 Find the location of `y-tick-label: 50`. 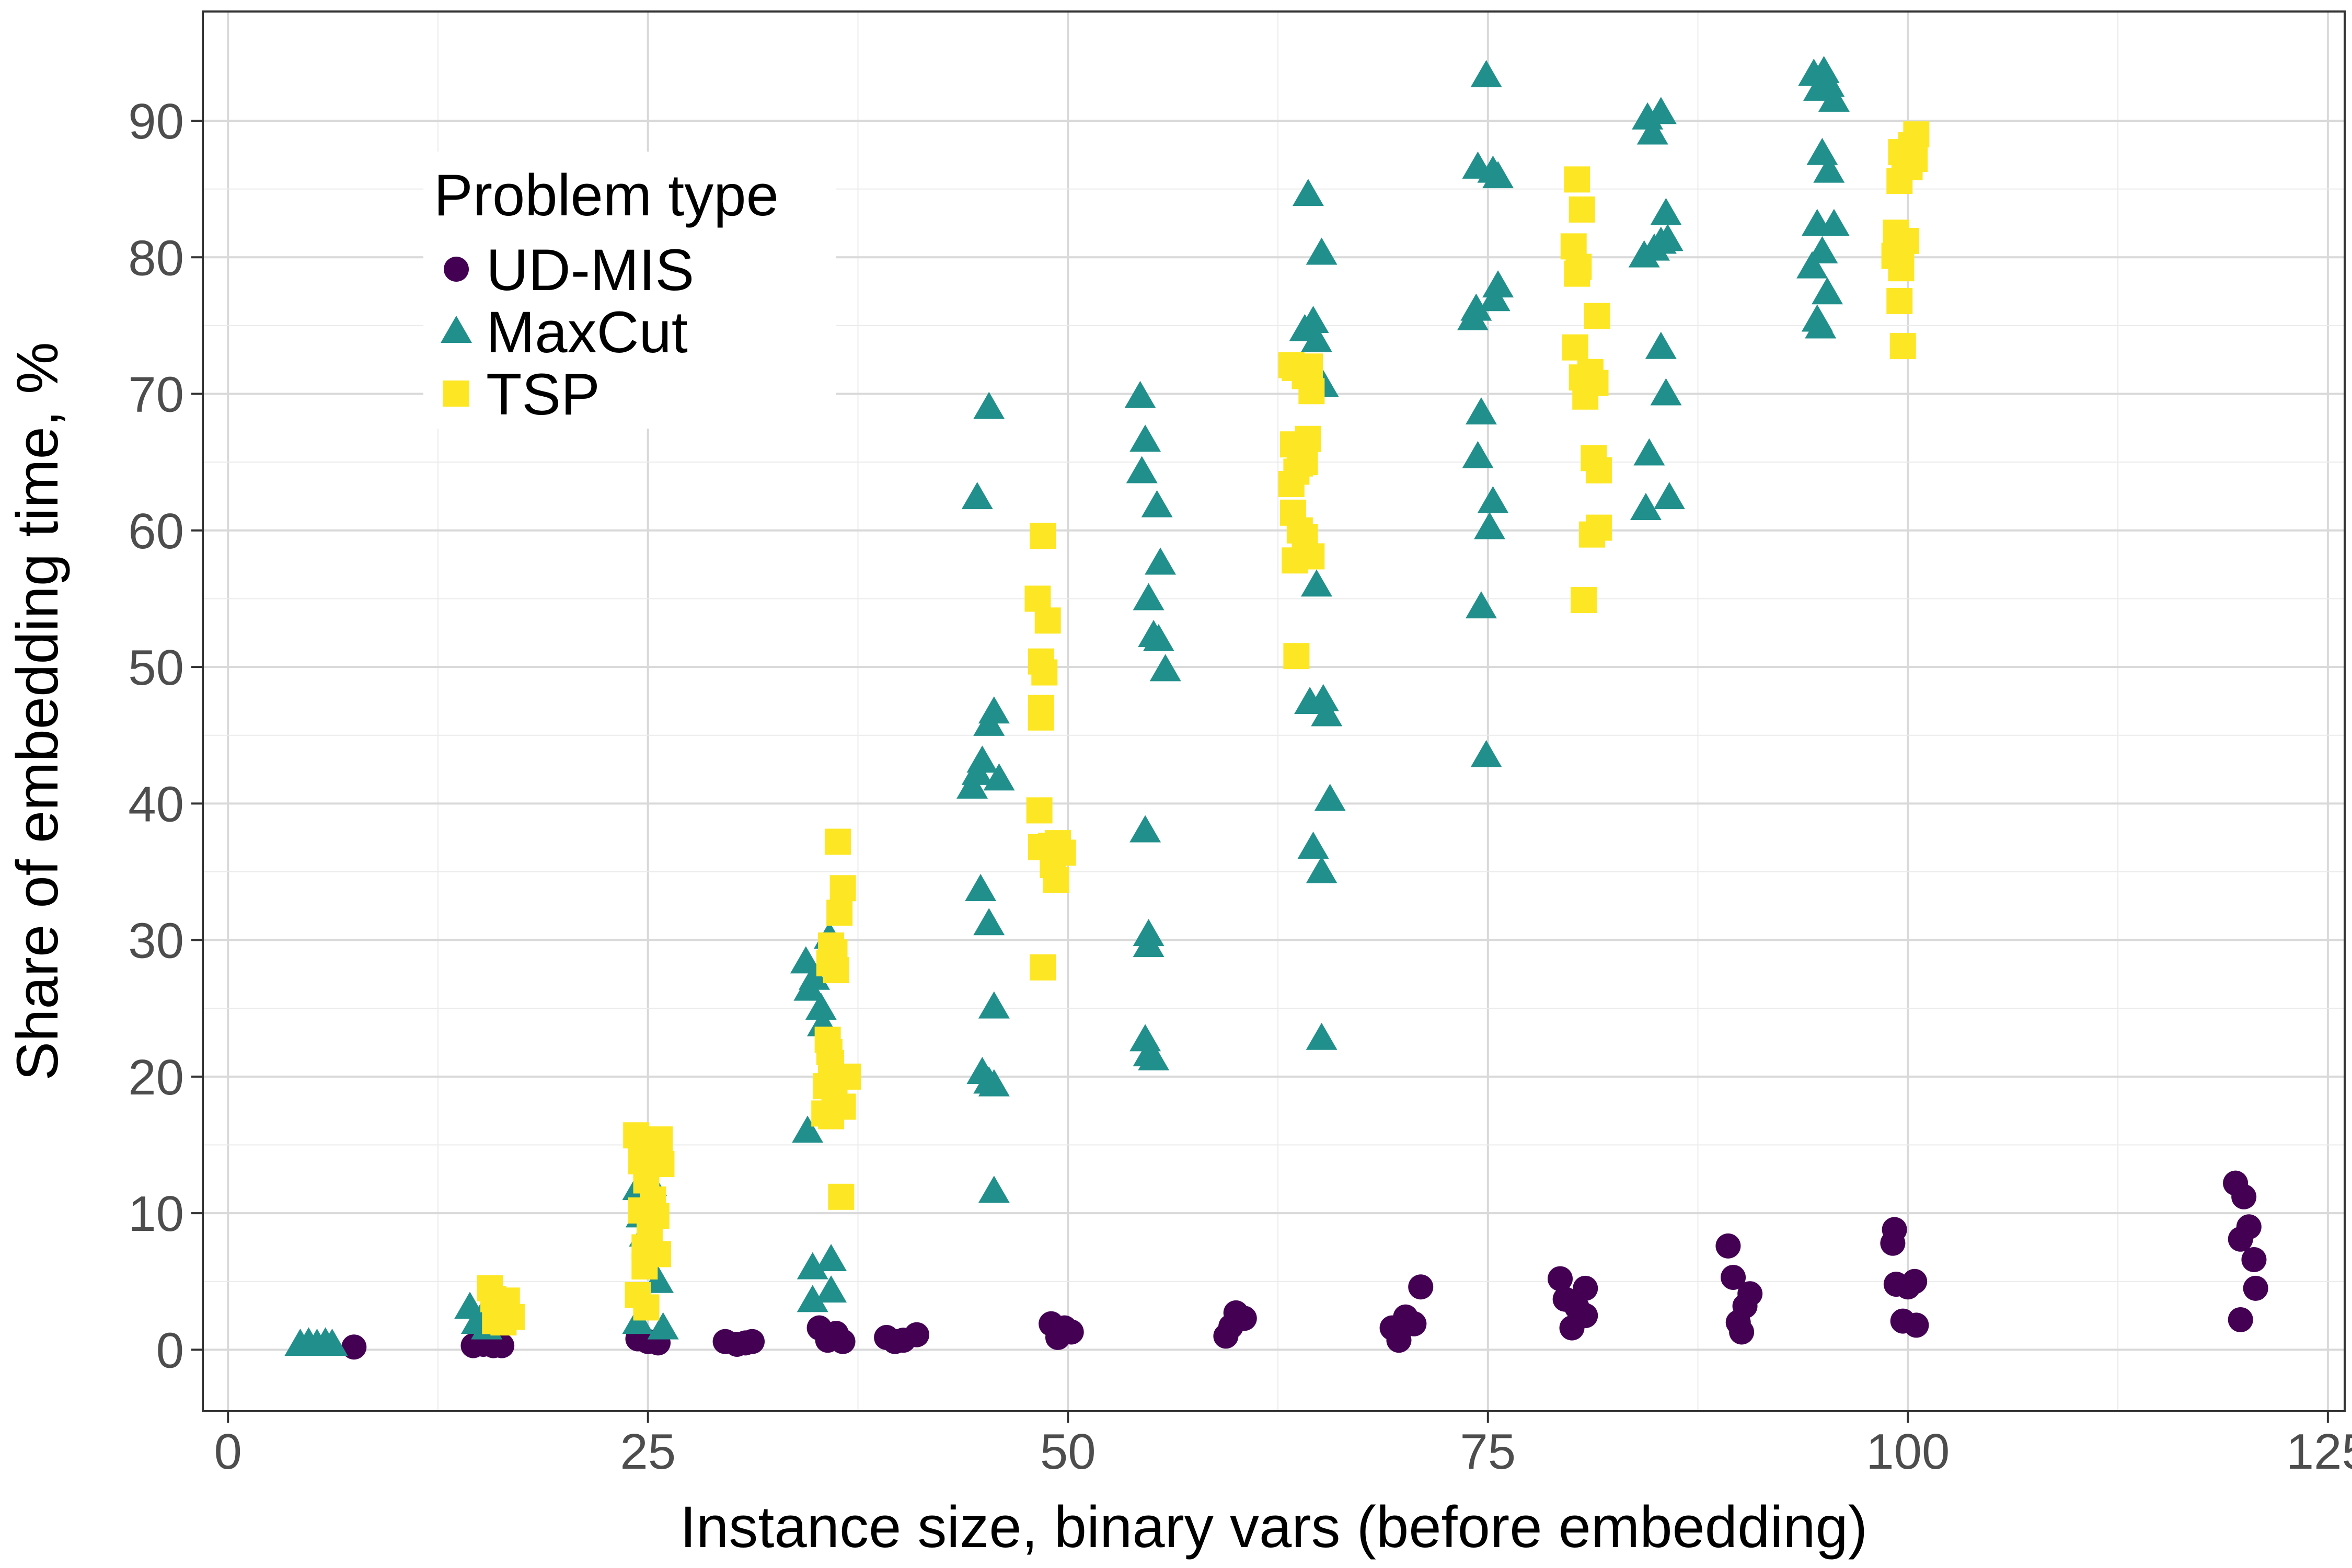

y-tick-label: 50 is located at coordinates (156, 668).